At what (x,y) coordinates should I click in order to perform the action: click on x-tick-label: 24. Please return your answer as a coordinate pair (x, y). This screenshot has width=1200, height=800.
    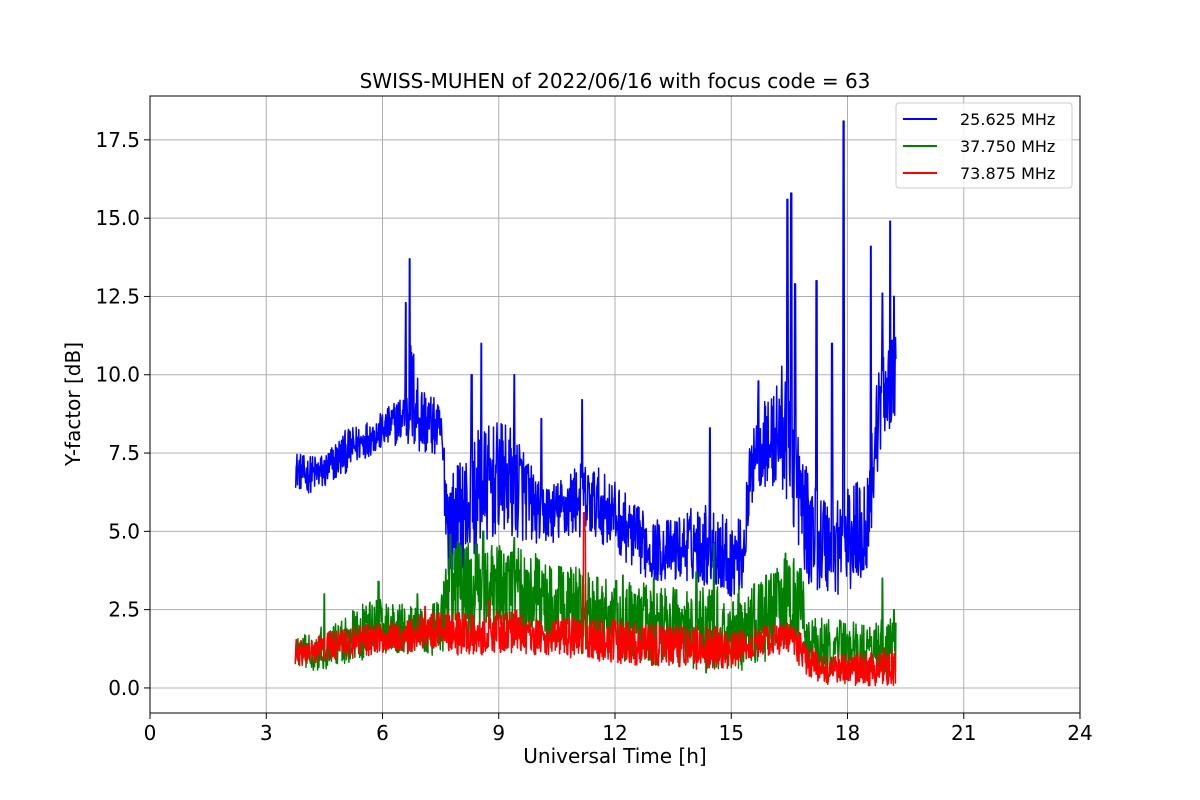
    Looking at the image, I should click on (1079, 733).